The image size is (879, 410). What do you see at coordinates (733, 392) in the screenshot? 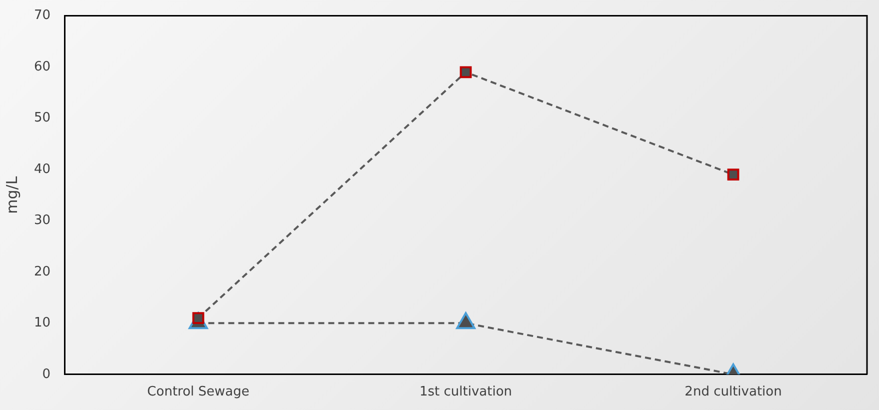
I see `x-tick-label: 2nd cultivation` at bounding box center [733, 392].